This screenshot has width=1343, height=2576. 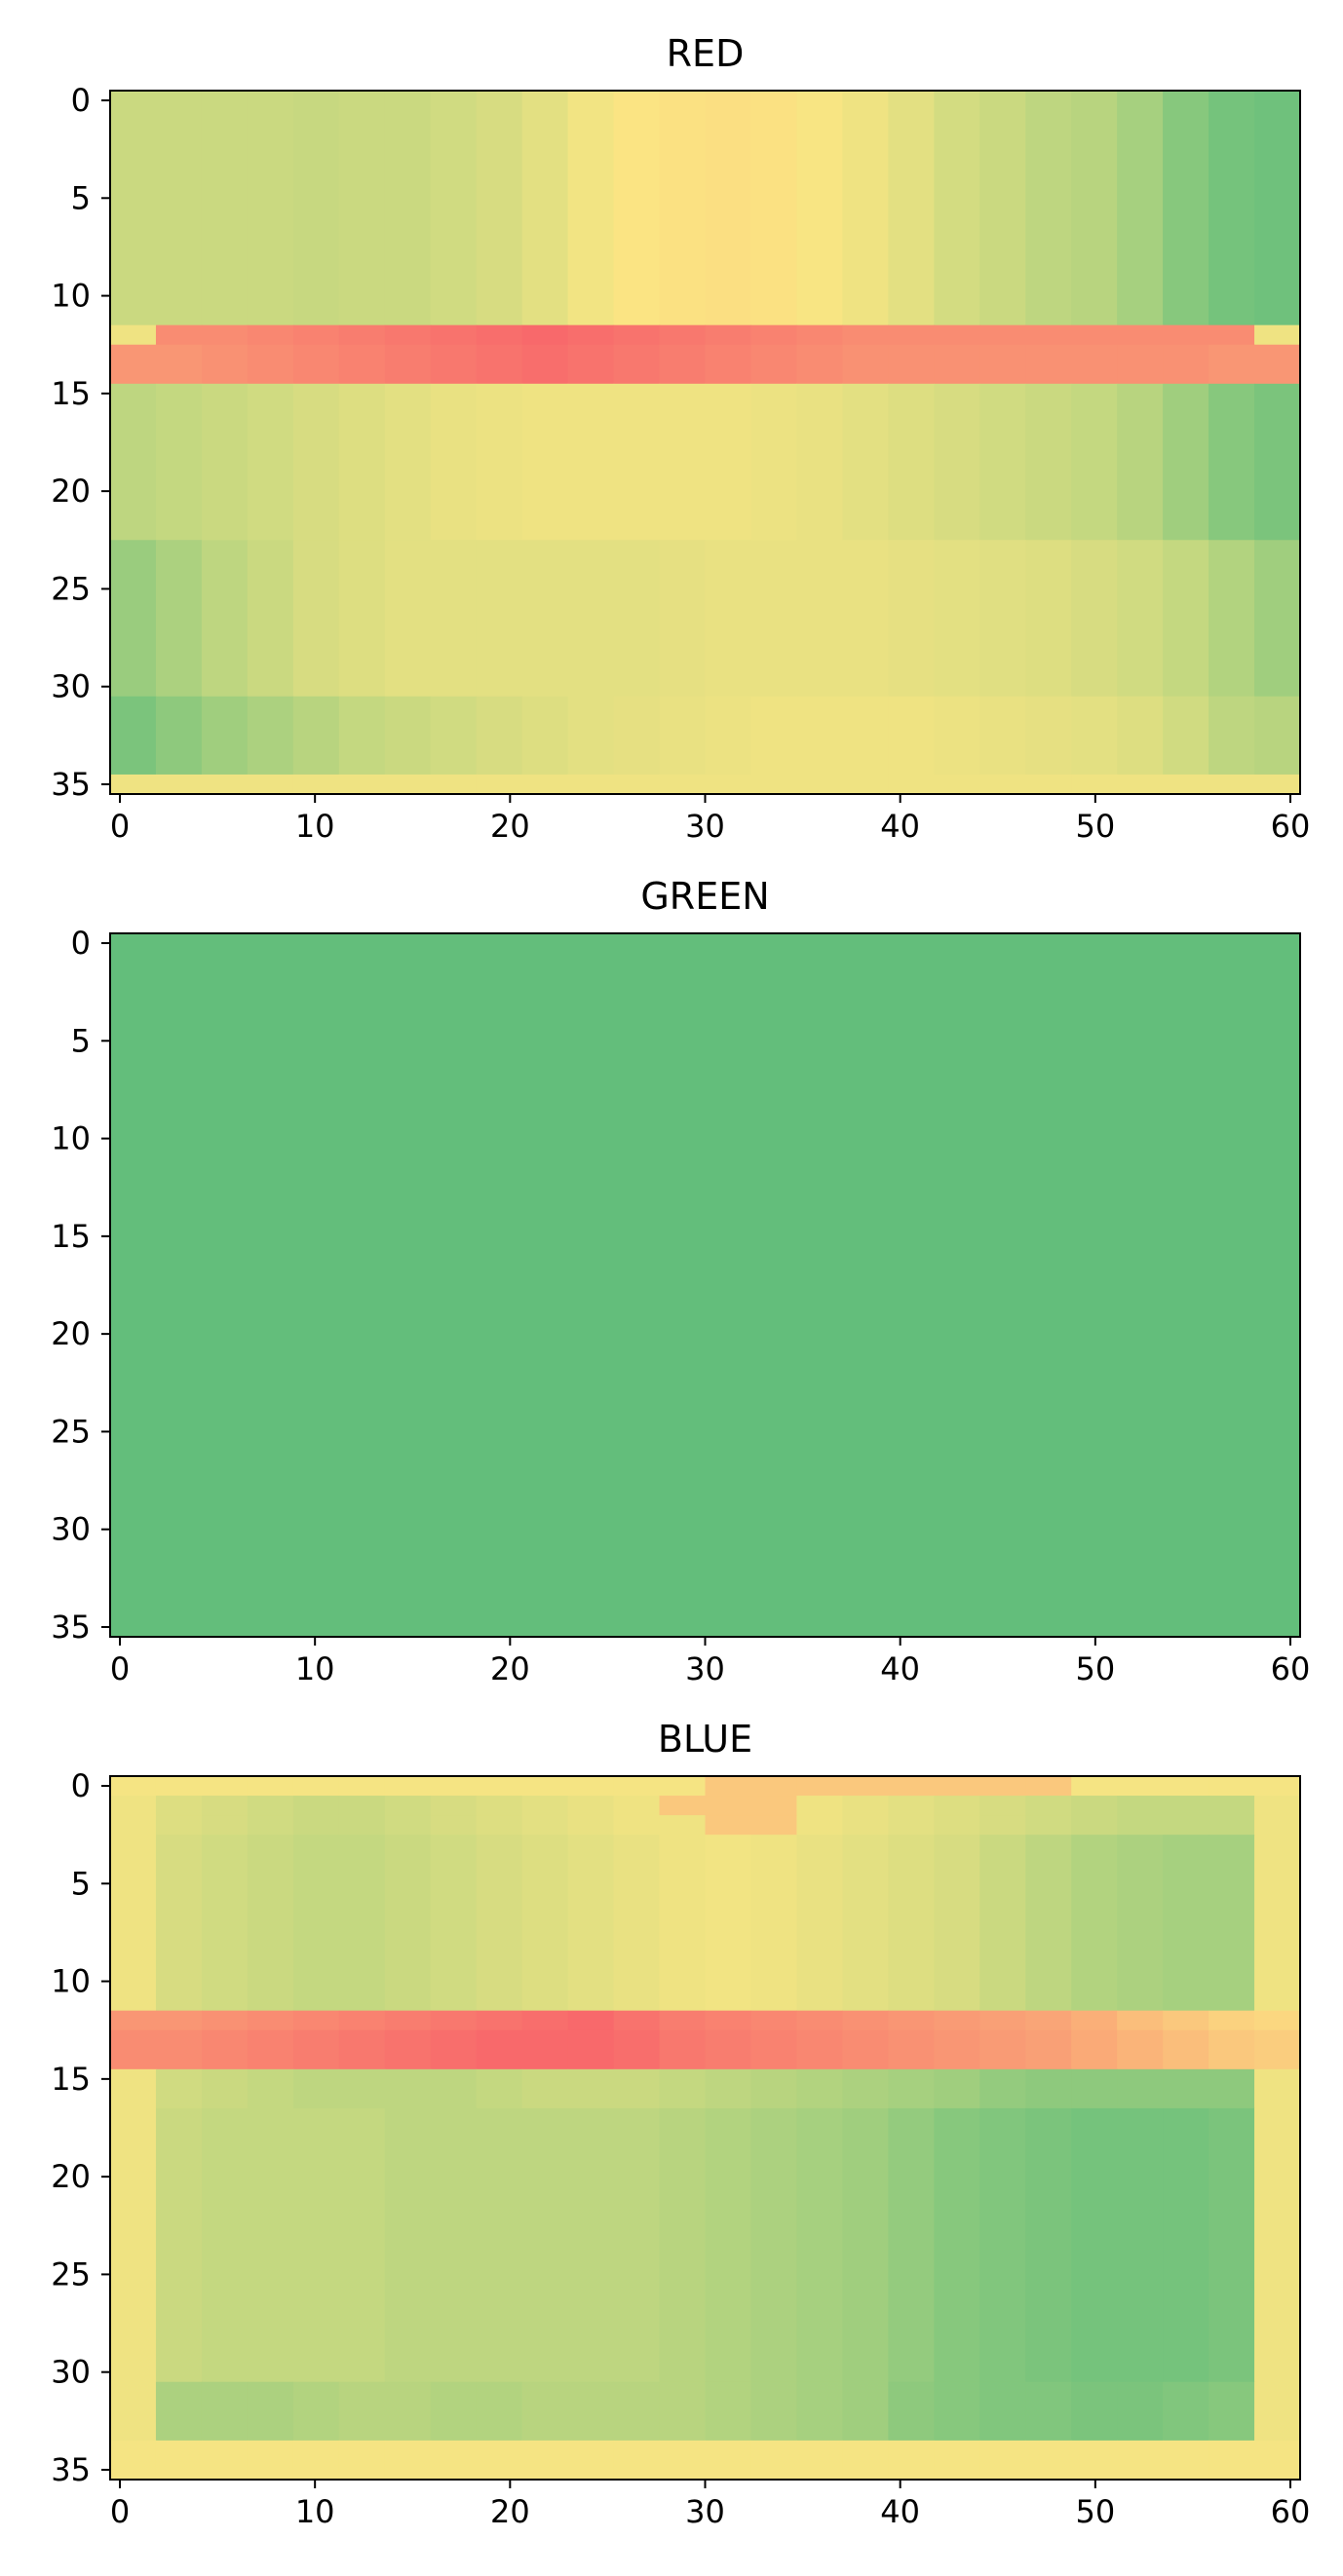 What do you see at coordinates (71, 491) in the screenshot?
I see `y-tick-label: 20` at bounding box center [71, 491].